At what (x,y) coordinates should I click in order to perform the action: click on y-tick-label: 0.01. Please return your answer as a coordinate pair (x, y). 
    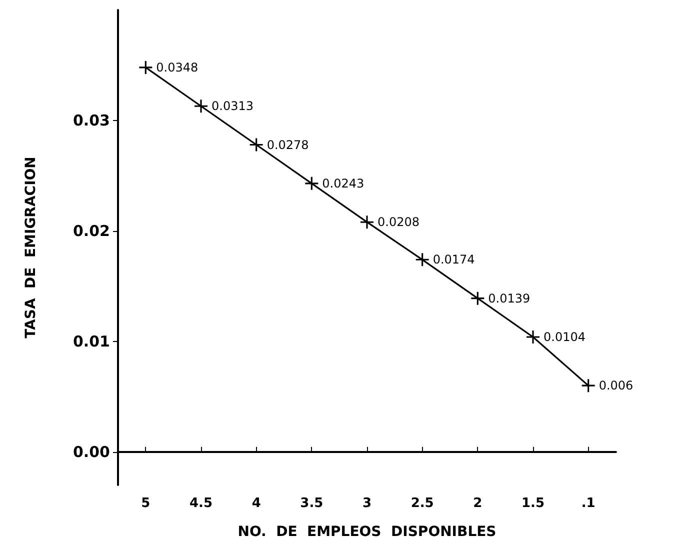
    Looking at the image, I should click on (91, 341).